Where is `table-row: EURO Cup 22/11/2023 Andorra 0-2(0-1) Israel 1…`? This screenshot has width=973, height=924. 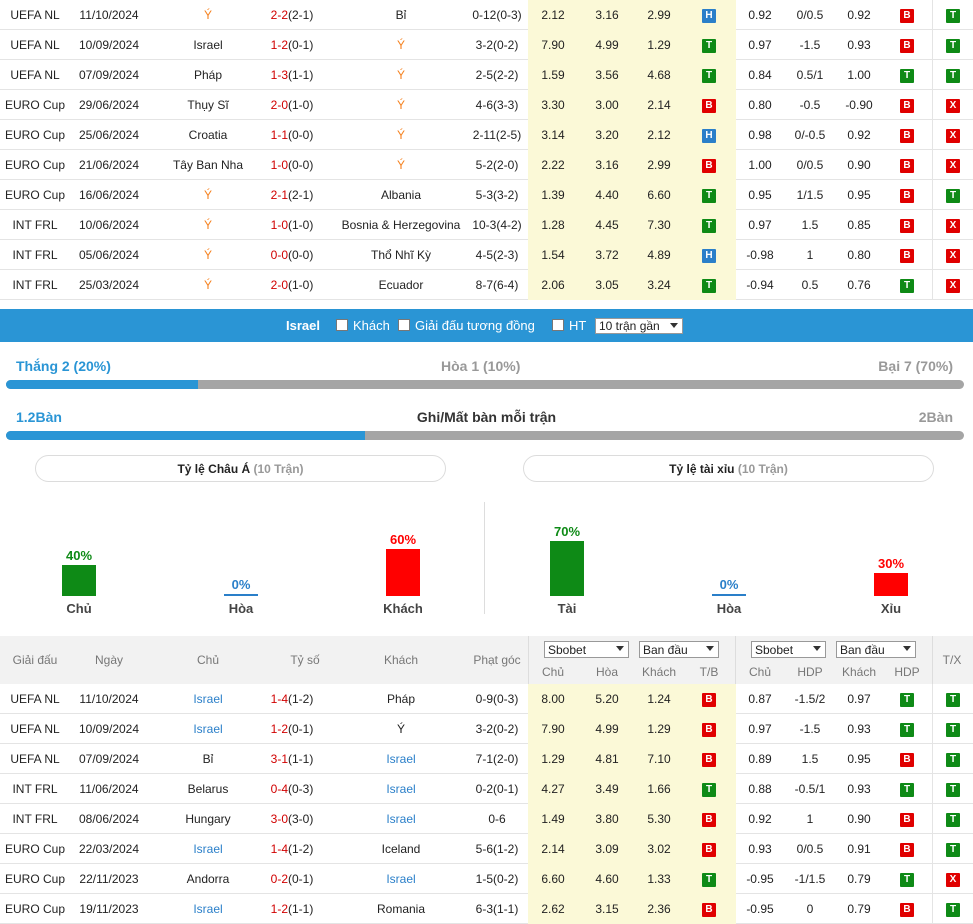 table-row: EURO Cup 22/11/2023 Andorra 0-2(0-1) Israel 1… is located at coordinates (486, 879).